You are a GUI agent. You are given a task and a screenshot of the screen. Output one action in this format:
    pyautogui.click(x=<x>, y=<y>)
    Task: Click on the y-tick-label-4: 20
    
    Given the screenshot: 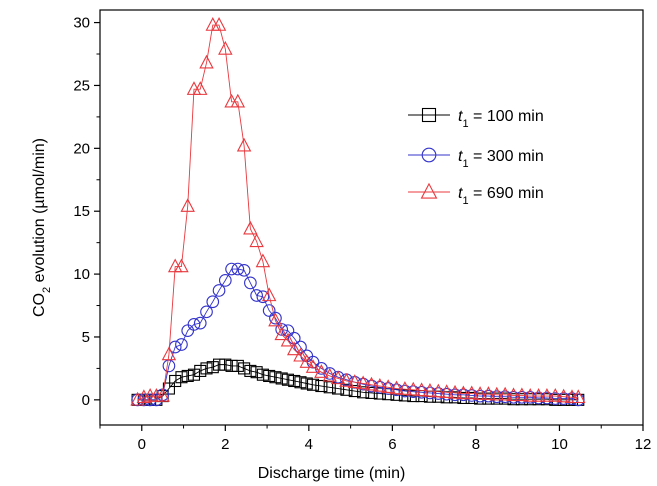 What is the action you would take?
    pyautogui.click(x=81, y=148)
    